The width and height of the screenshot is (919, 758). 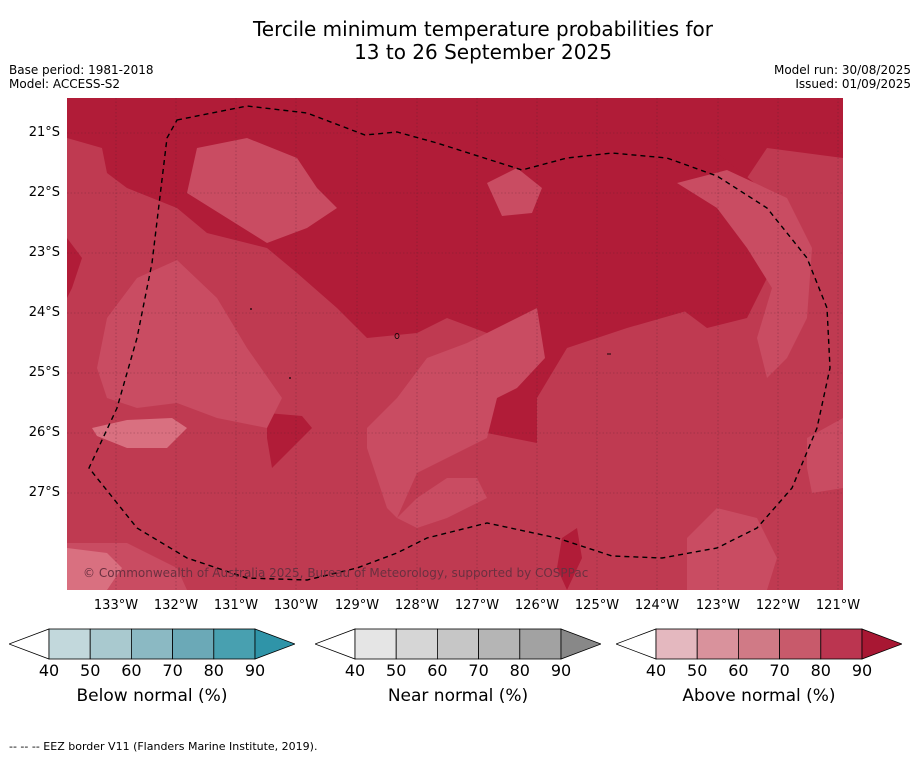 What do you see at coordinates (176, 605) in the screenshot?
I see `lon-label: 132°W` at bounding box center [176, 605].